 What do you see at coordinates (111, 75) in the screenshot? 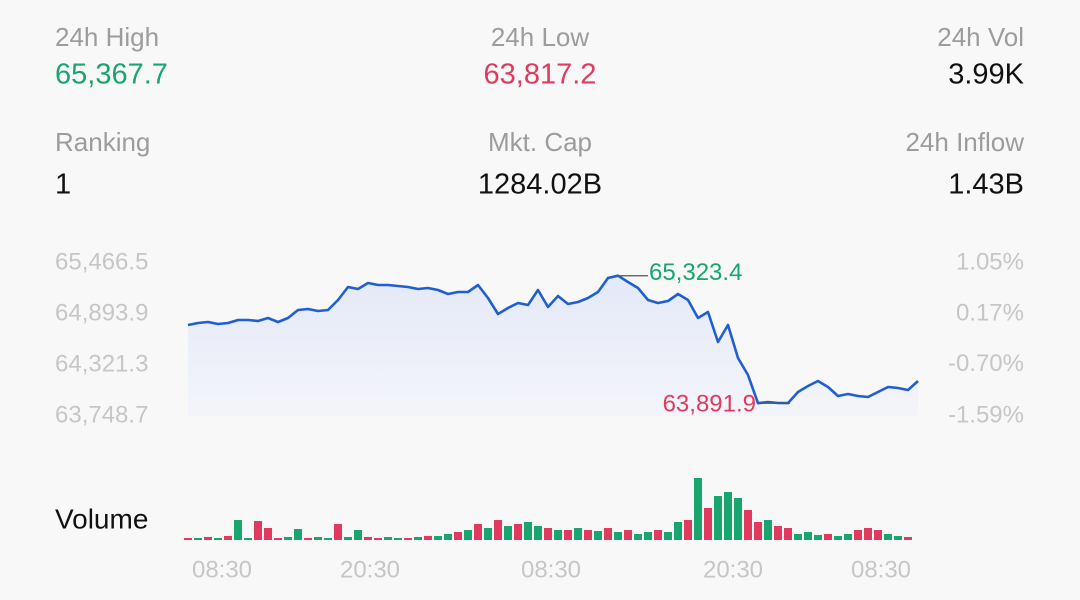
I see `stat-value: 65,367.7` at bounding box center [111, 75].